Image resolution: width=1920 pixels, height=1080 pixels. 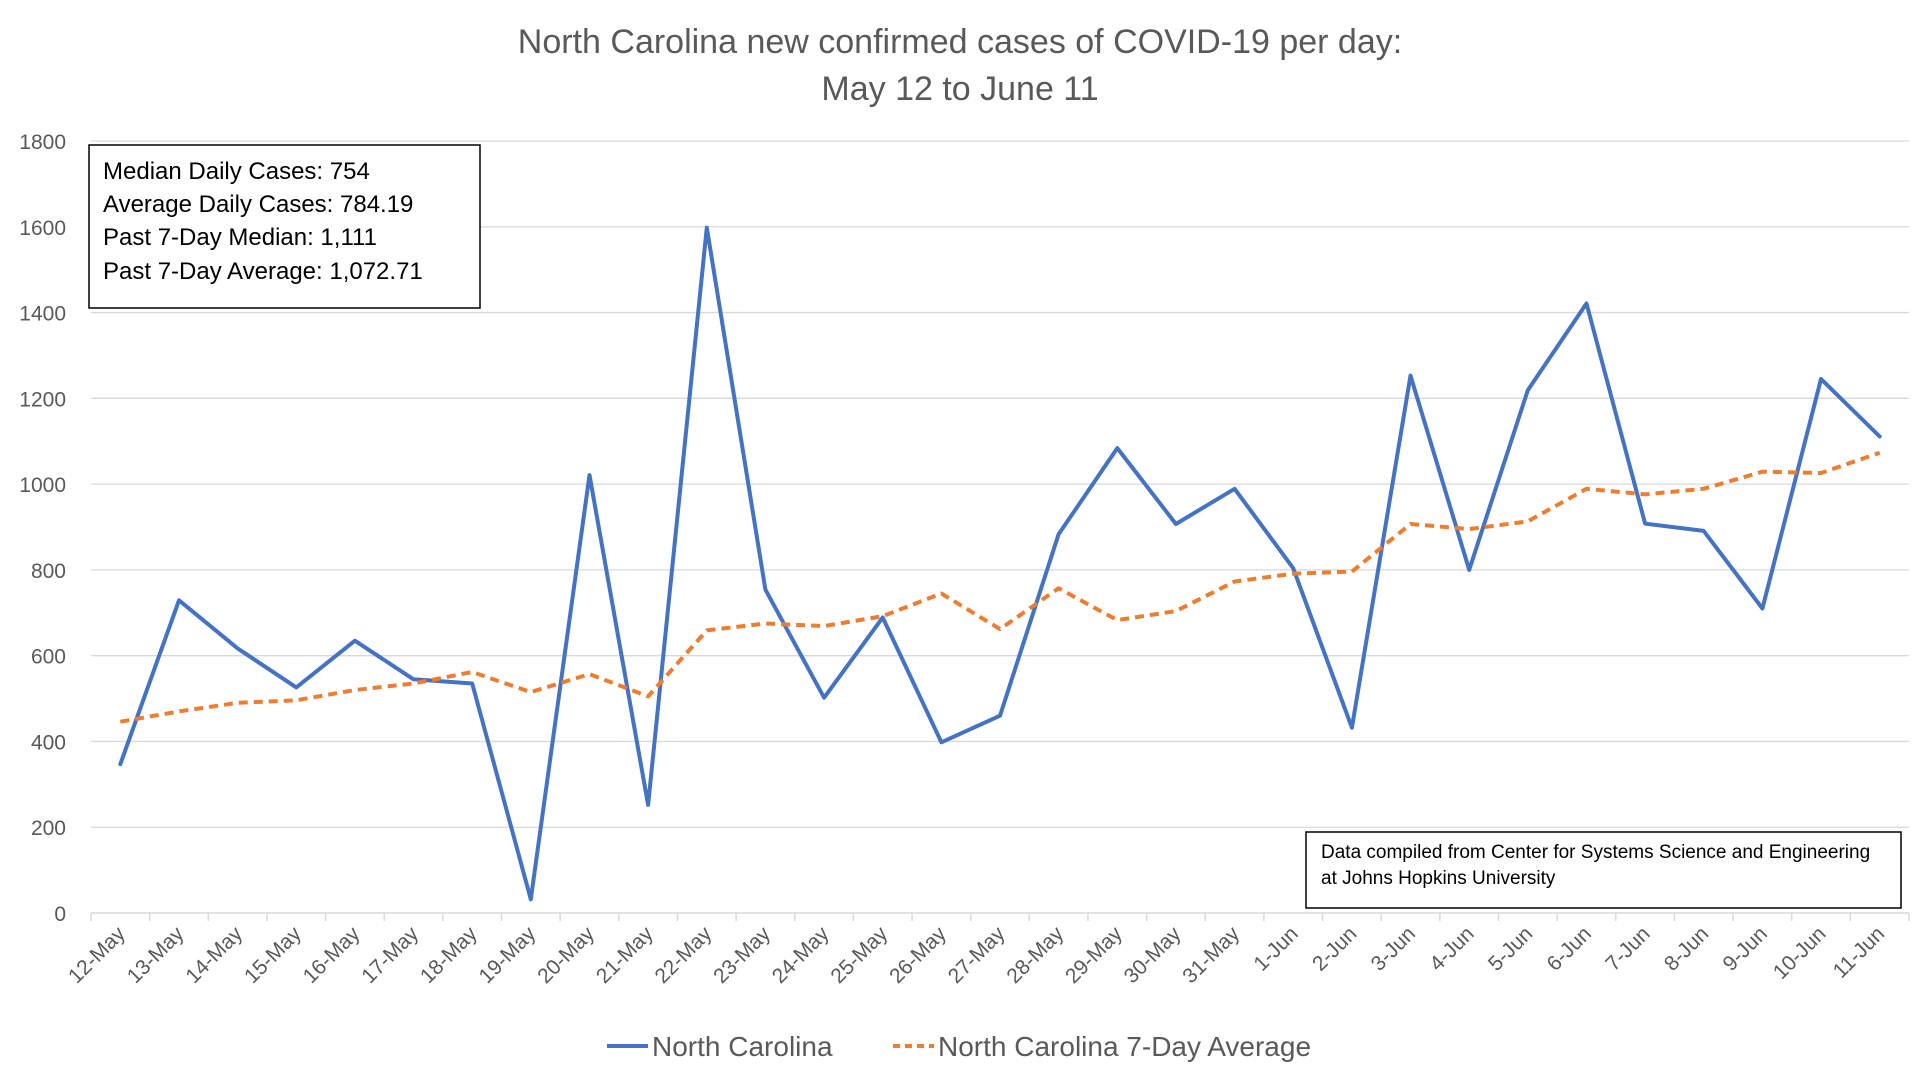 What do you see at coordinates (48, 571) in the screenshot?
I see `y-tick-label: 800` at bounding box center [48, 571].